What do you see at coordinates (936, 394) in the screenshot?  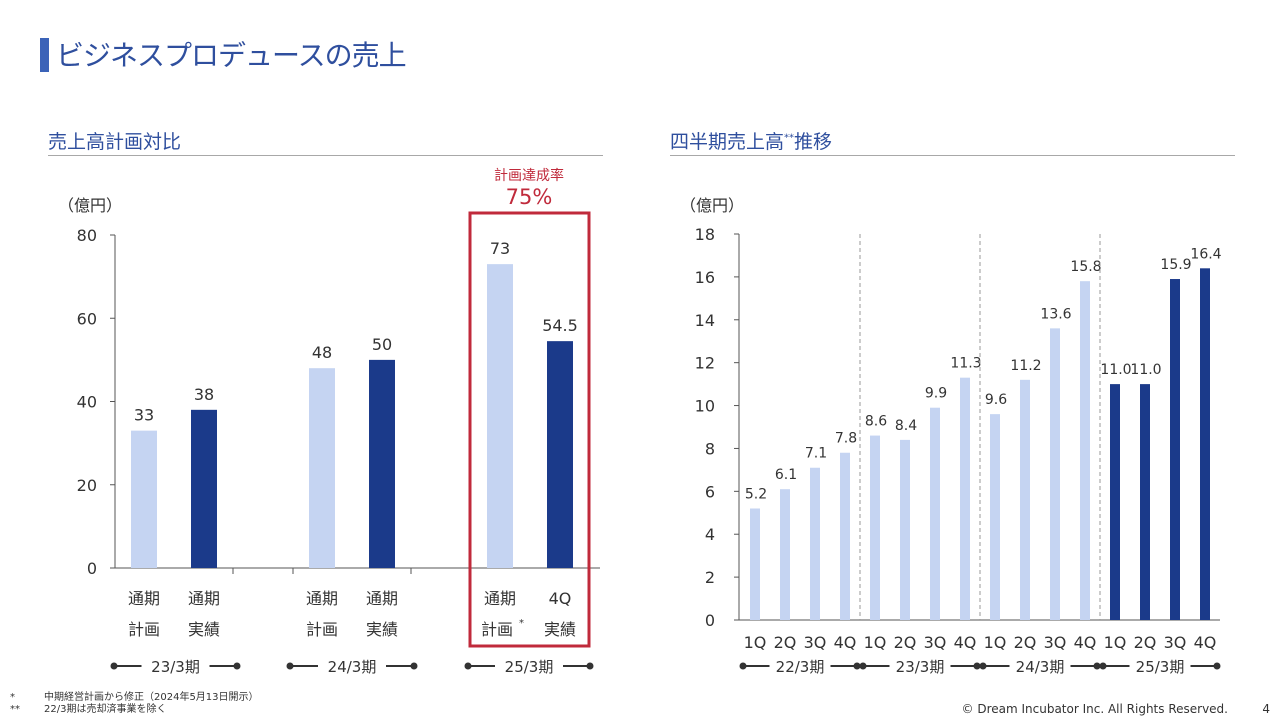 I see `right-bar-value-label: 9.9` at bounding box center [936, 394].